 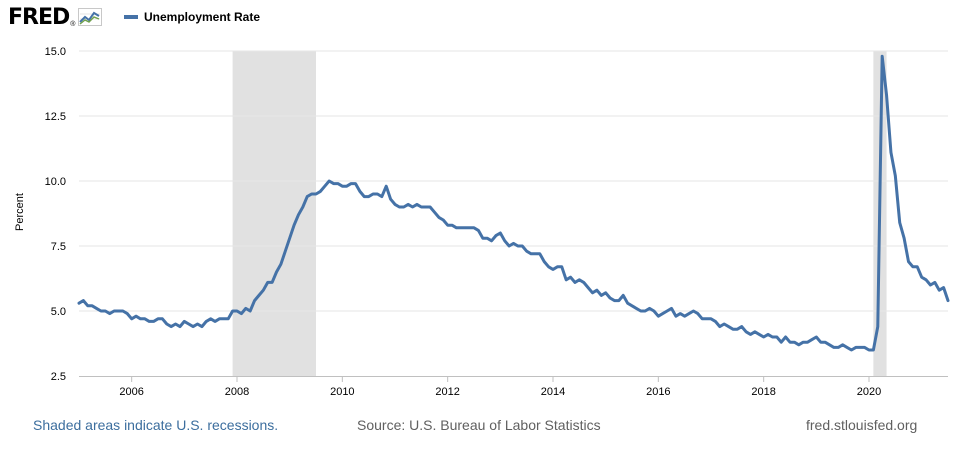 What do you see at coordinates (447, 392) in the screenshot?
I see `x-tick-label: 2012` at bounding box center [447, 392].